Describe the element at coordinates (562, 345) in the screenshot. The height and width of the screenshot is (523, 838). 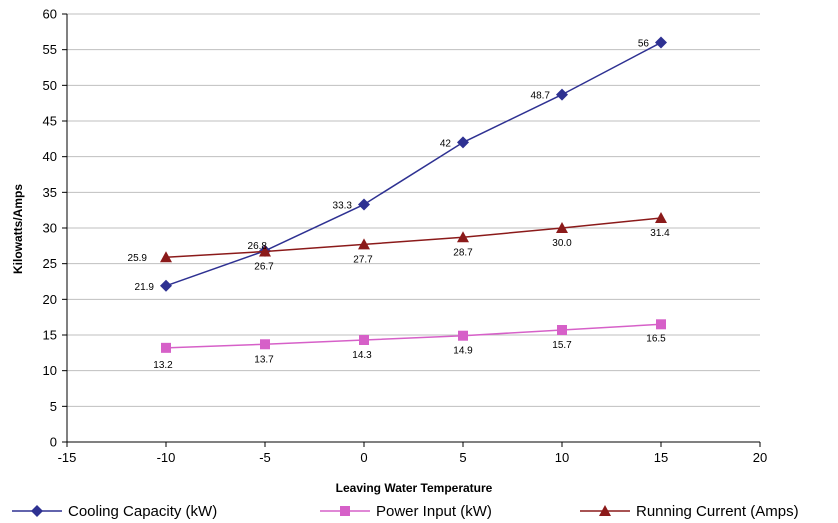
I see `data-label: 15.7` at that location.